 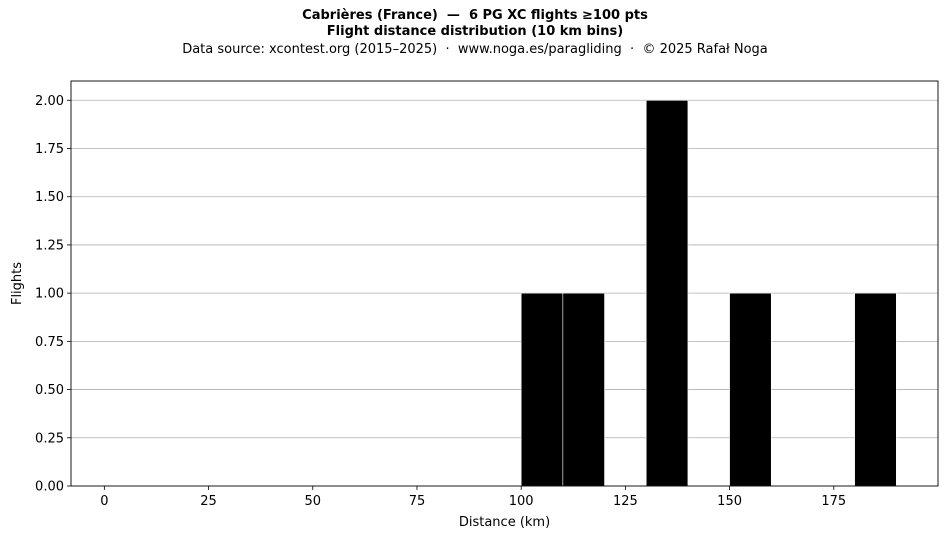 What do you see at coordinates (312, 501) in the screenshot?
I see `x-tick-label: 50` at bounding box center [312, 501].